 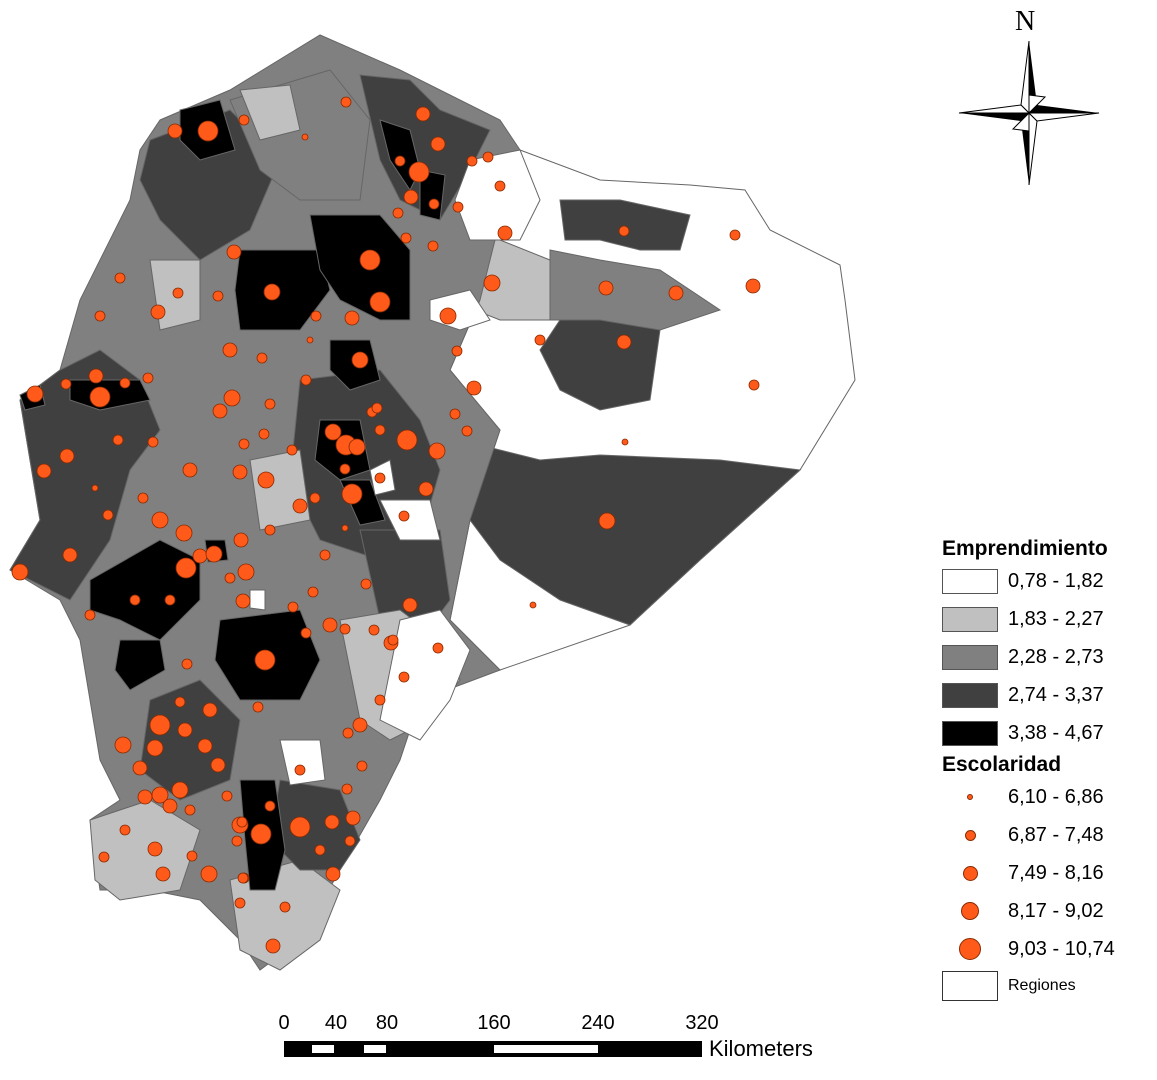 I want to click on scale-tick-80: 80, so click(x=387, y=1023).